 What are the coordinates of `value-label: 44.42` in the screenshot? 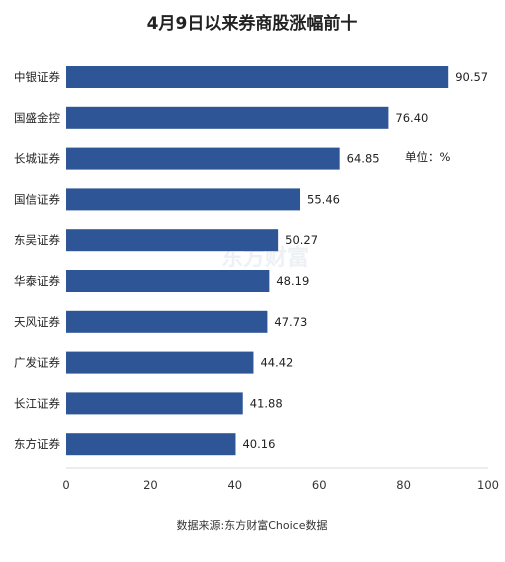 It's located at (276, 363).